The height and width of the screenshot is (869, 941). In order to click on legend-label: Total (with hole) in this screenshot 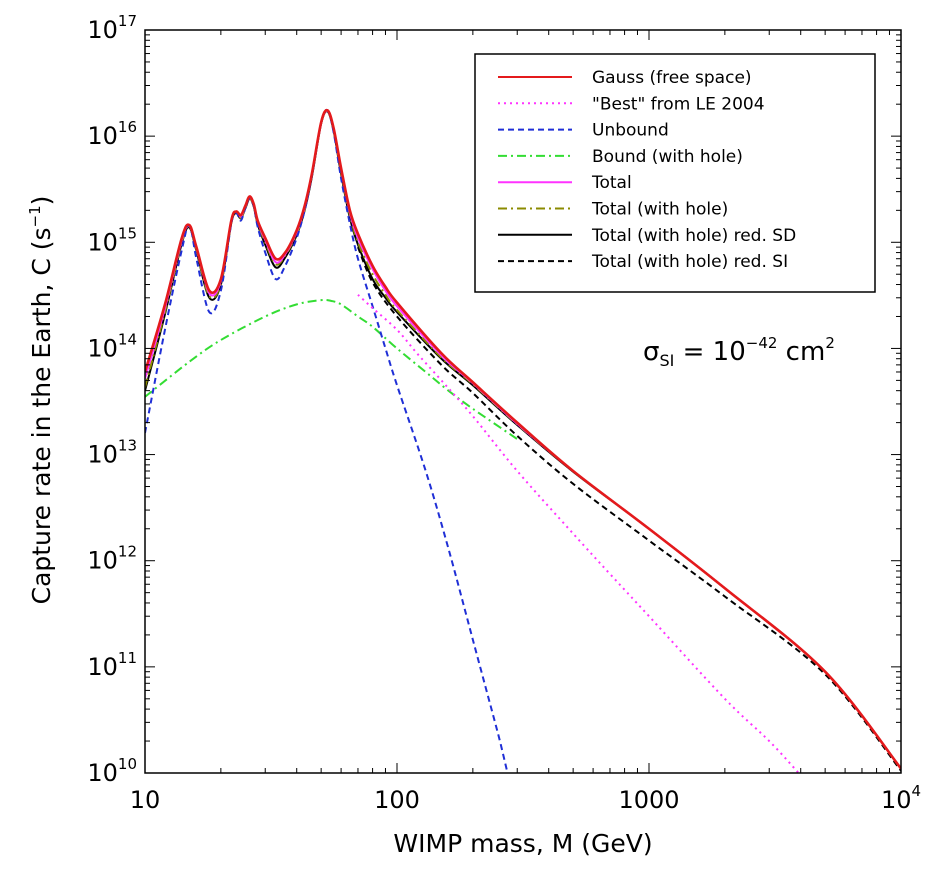, I will do `click(659, 210)`.